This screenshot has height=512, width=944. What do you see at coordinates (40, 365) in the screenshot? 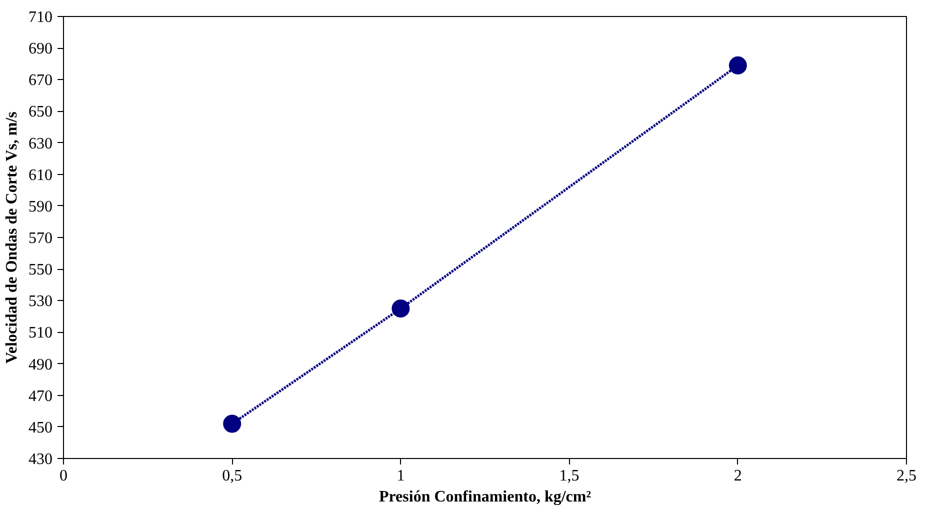
I see `y-tick-label: 490` at bounding box center [40, 365].